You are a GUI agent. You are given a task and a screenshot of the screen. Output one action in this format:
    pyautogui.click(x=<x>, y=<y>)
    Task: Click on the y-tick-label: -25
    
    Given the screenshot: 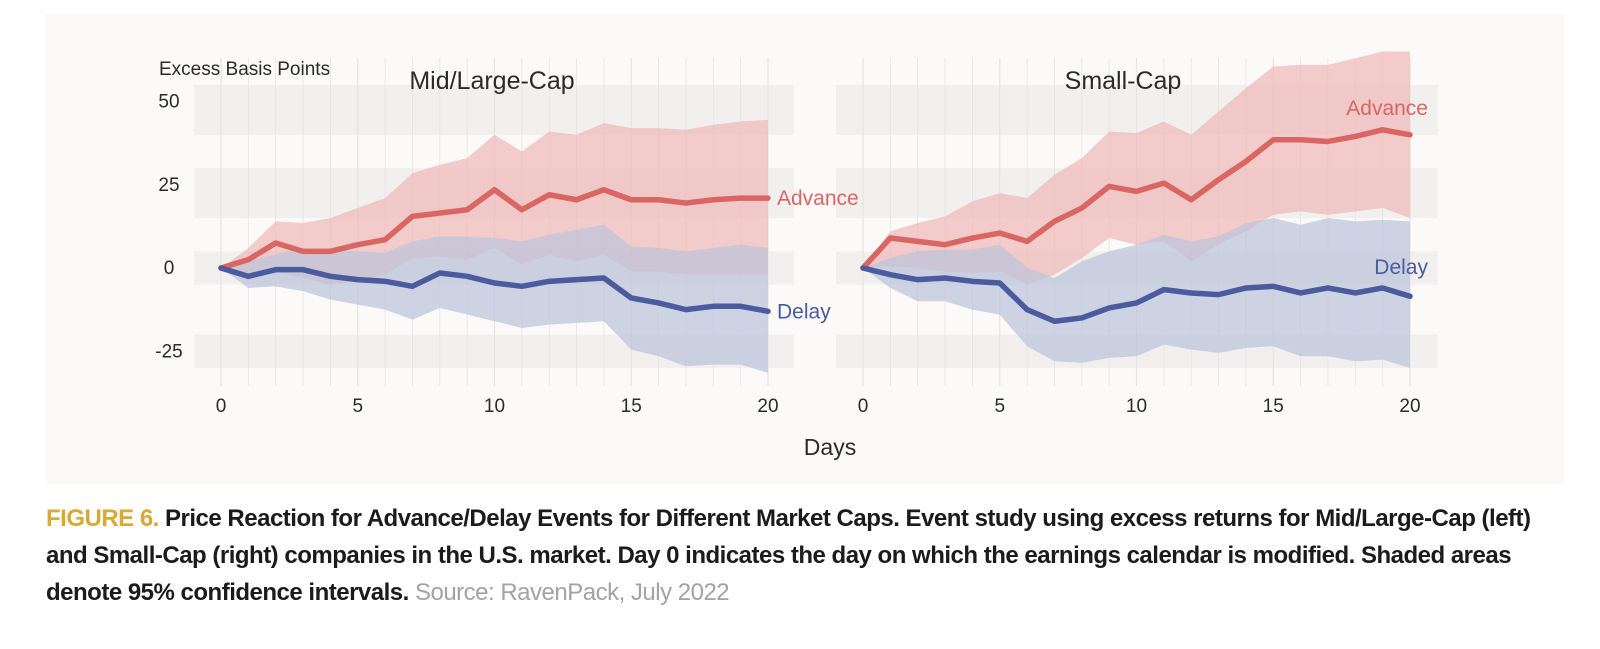 What is the action you would take?
    pyautogui.click(x=168, y=351)
    